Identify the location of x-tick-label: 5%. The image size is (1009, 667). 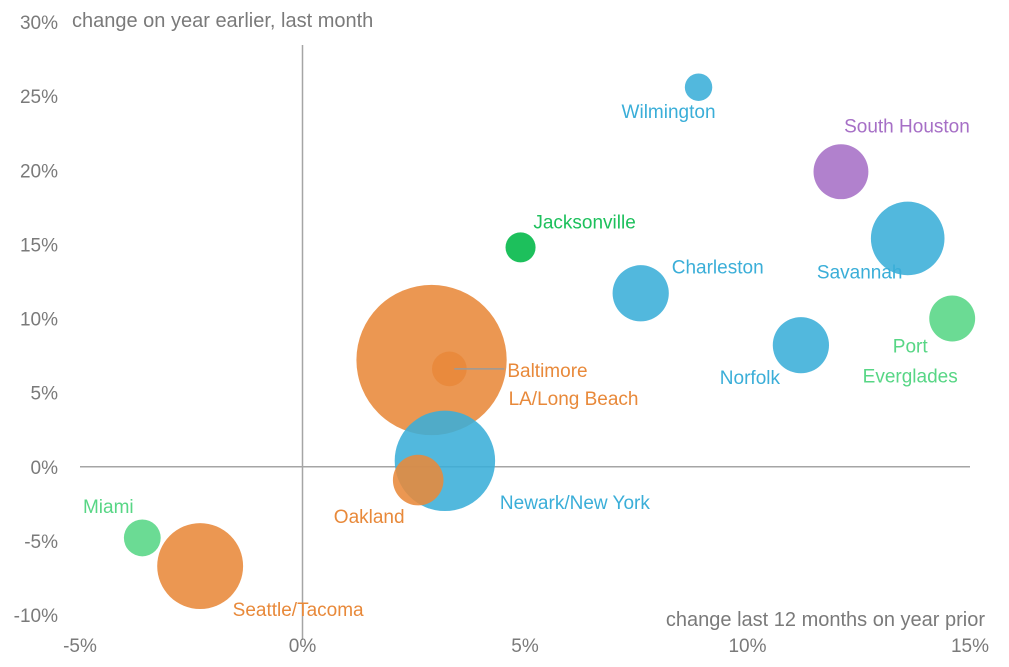
(525, 646).